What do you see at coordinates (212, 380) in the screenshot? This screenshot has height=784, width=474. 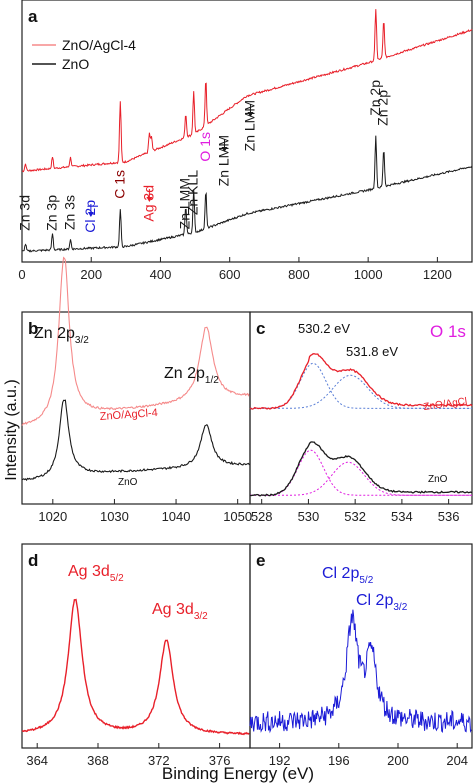 I see `peak-label-sub: 1/2` at bounding box center [212, 380].